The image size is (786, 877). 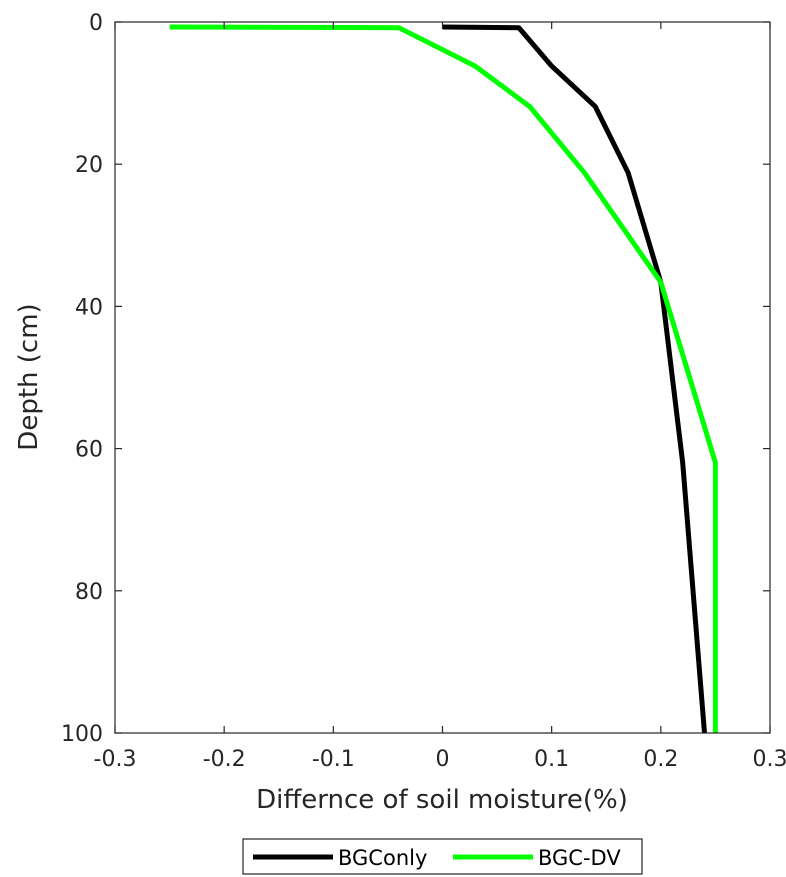 What do you see at coordinates (333, 759) in the screenshot?
I see `x-tick-label: -0.1` at bounding box center [333, 759].